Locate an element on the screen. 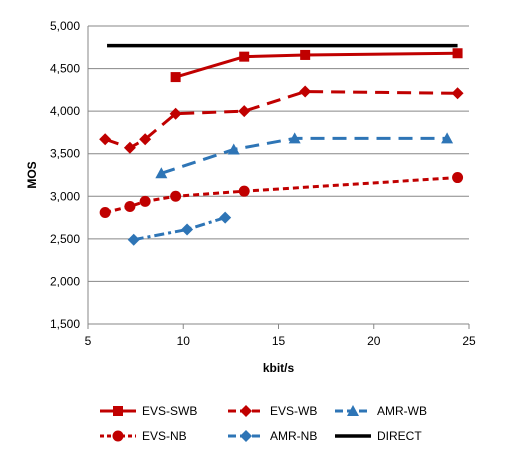 The height and width of the screenshot is (455, 513). legend-marker-evs-wb is located at coordinates (246, 411).